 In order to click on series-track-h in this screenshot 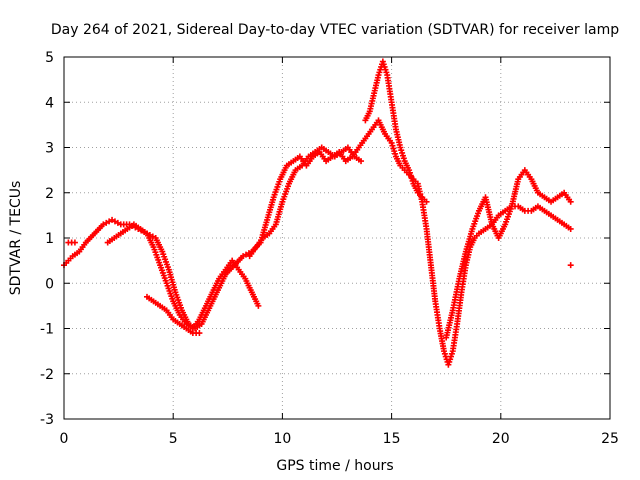, I will do `click(570, 265)`.